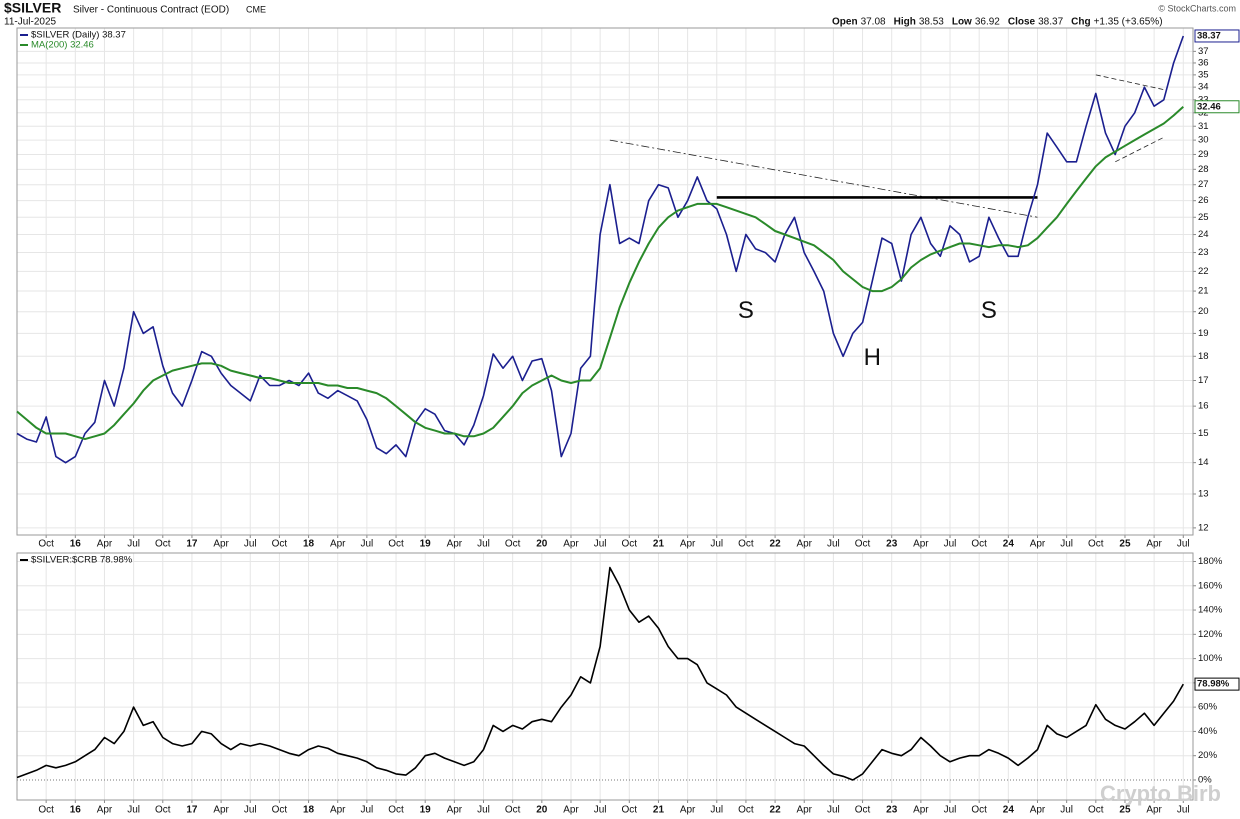 This screenshot has width=1240, height=819. What do you see at coordinates (1203, 311) in the screenshot?
I see `y-tick-label: 20` at bounding box center [1203, 311].